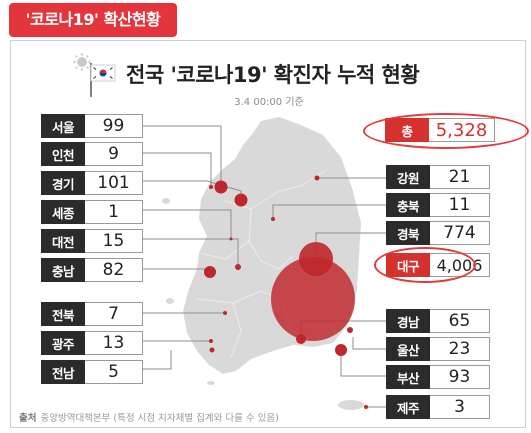 This screenshot has height=433, width=531. I want to click on region-gangwon: 강원 21, so click(438, 177).